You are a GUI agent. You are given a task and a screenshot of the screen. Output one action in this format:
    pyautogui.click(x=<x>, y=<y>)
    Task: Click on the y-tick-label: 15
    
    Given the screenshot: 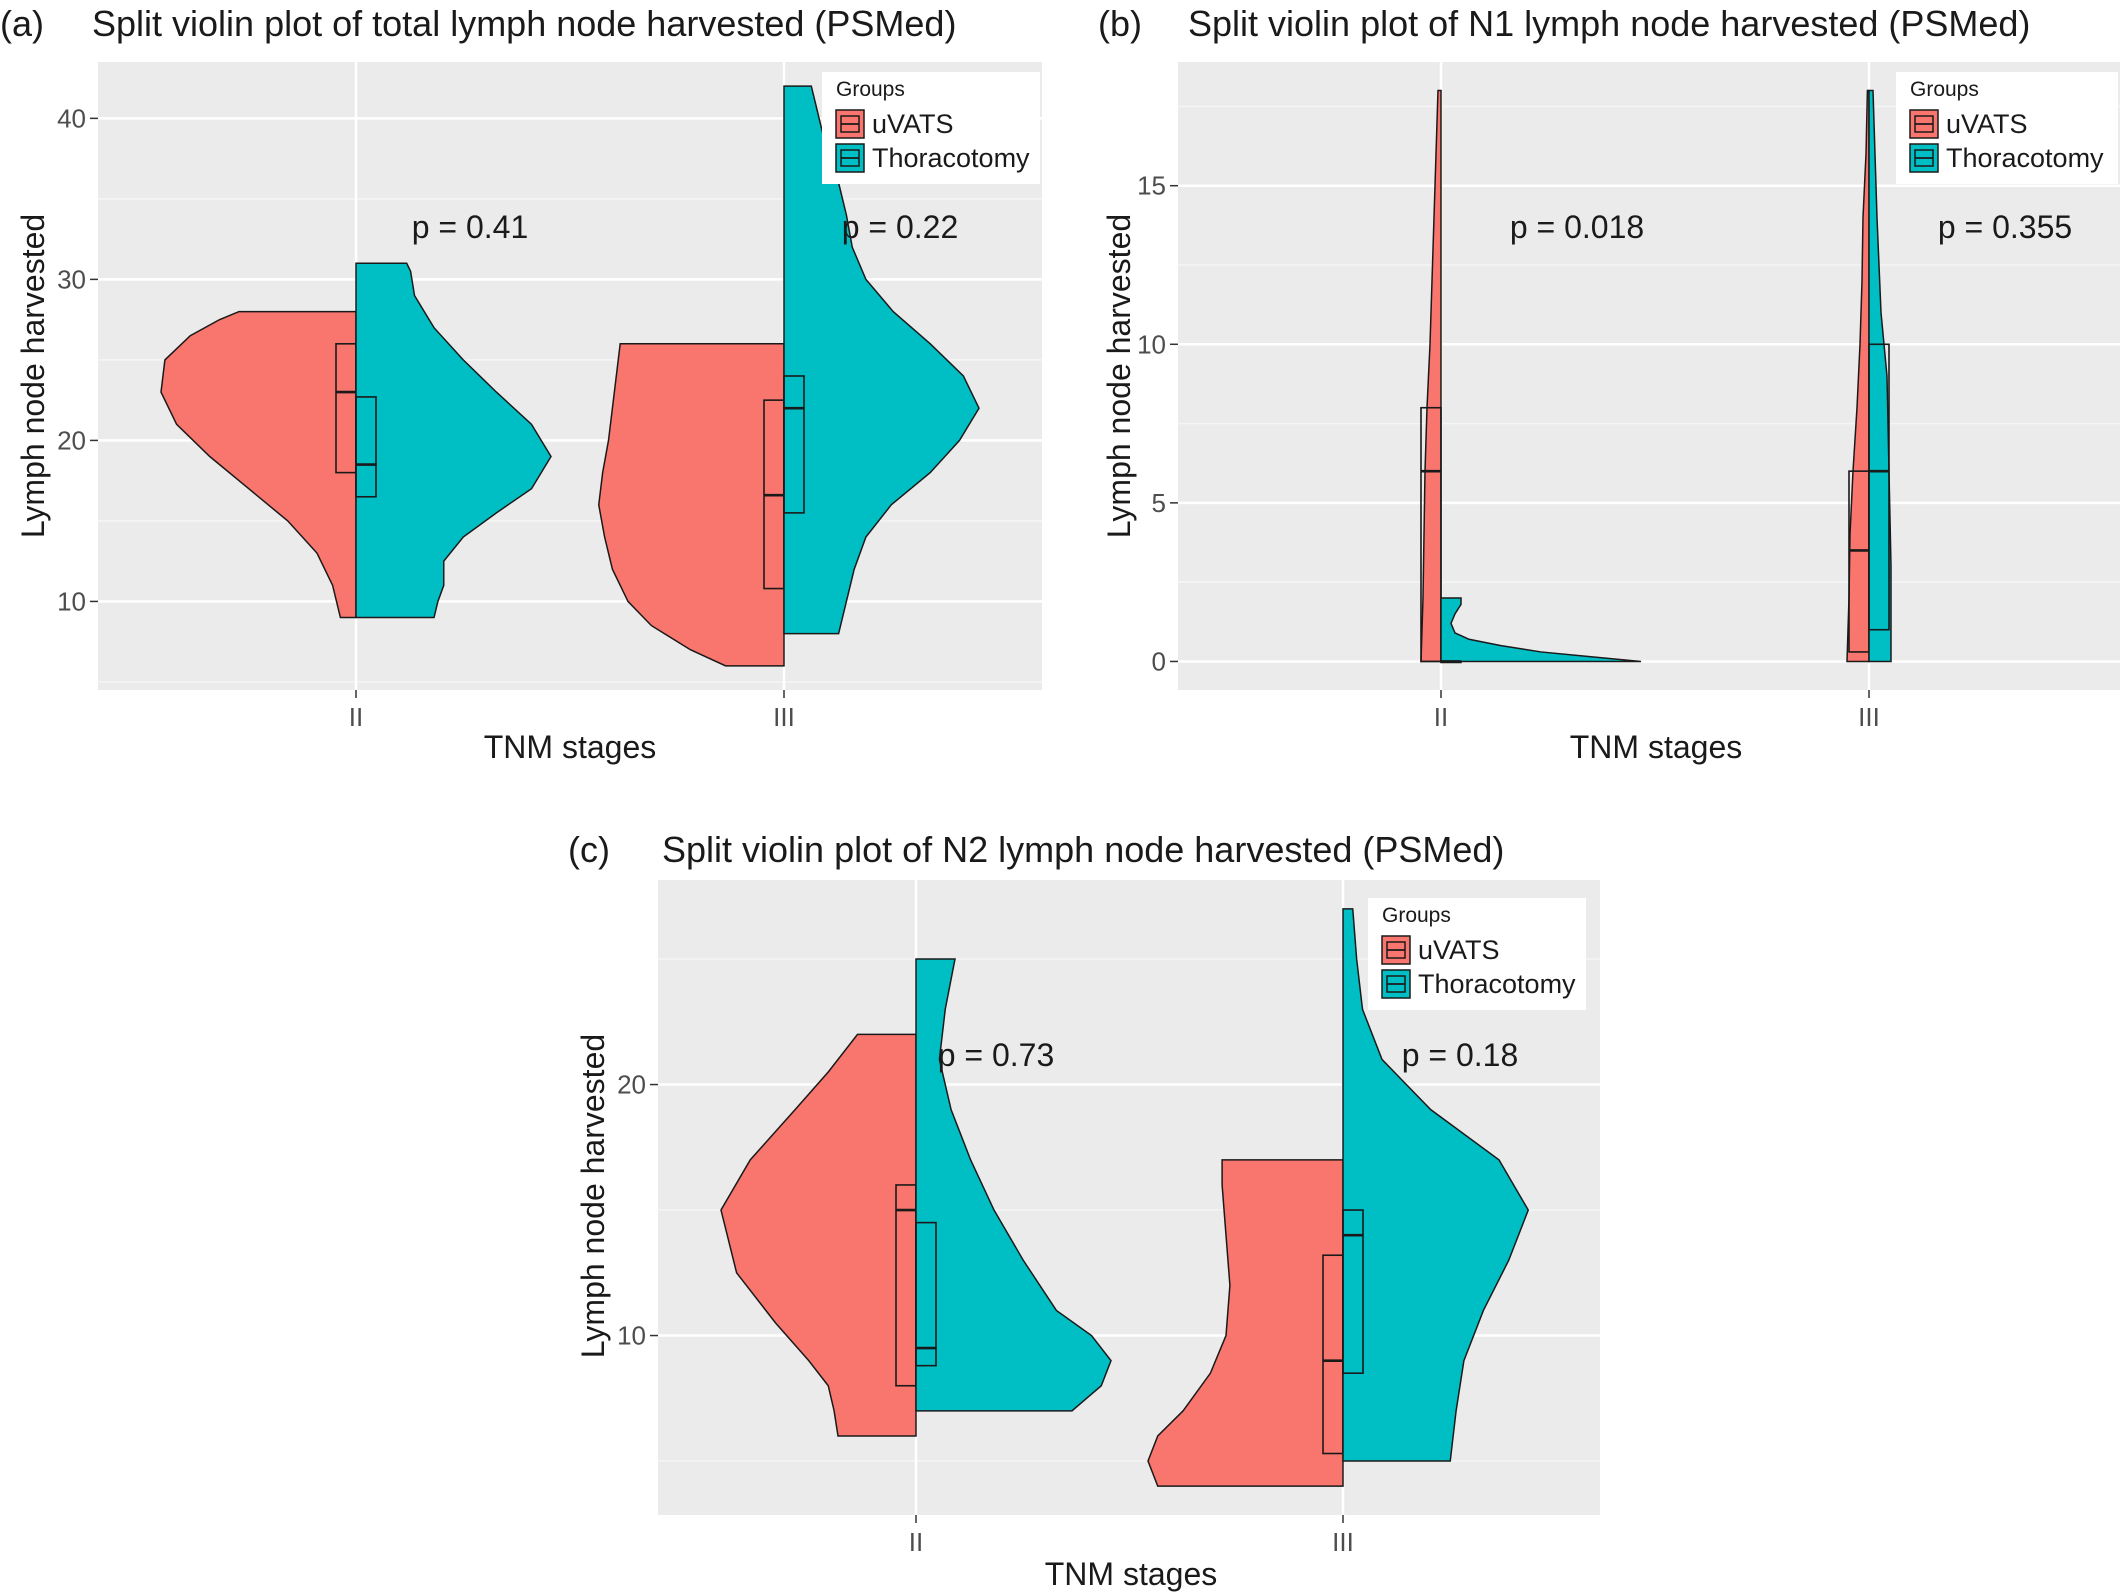 What is the action you would take?
    pyautogui.click(x=1151, y=186)
    